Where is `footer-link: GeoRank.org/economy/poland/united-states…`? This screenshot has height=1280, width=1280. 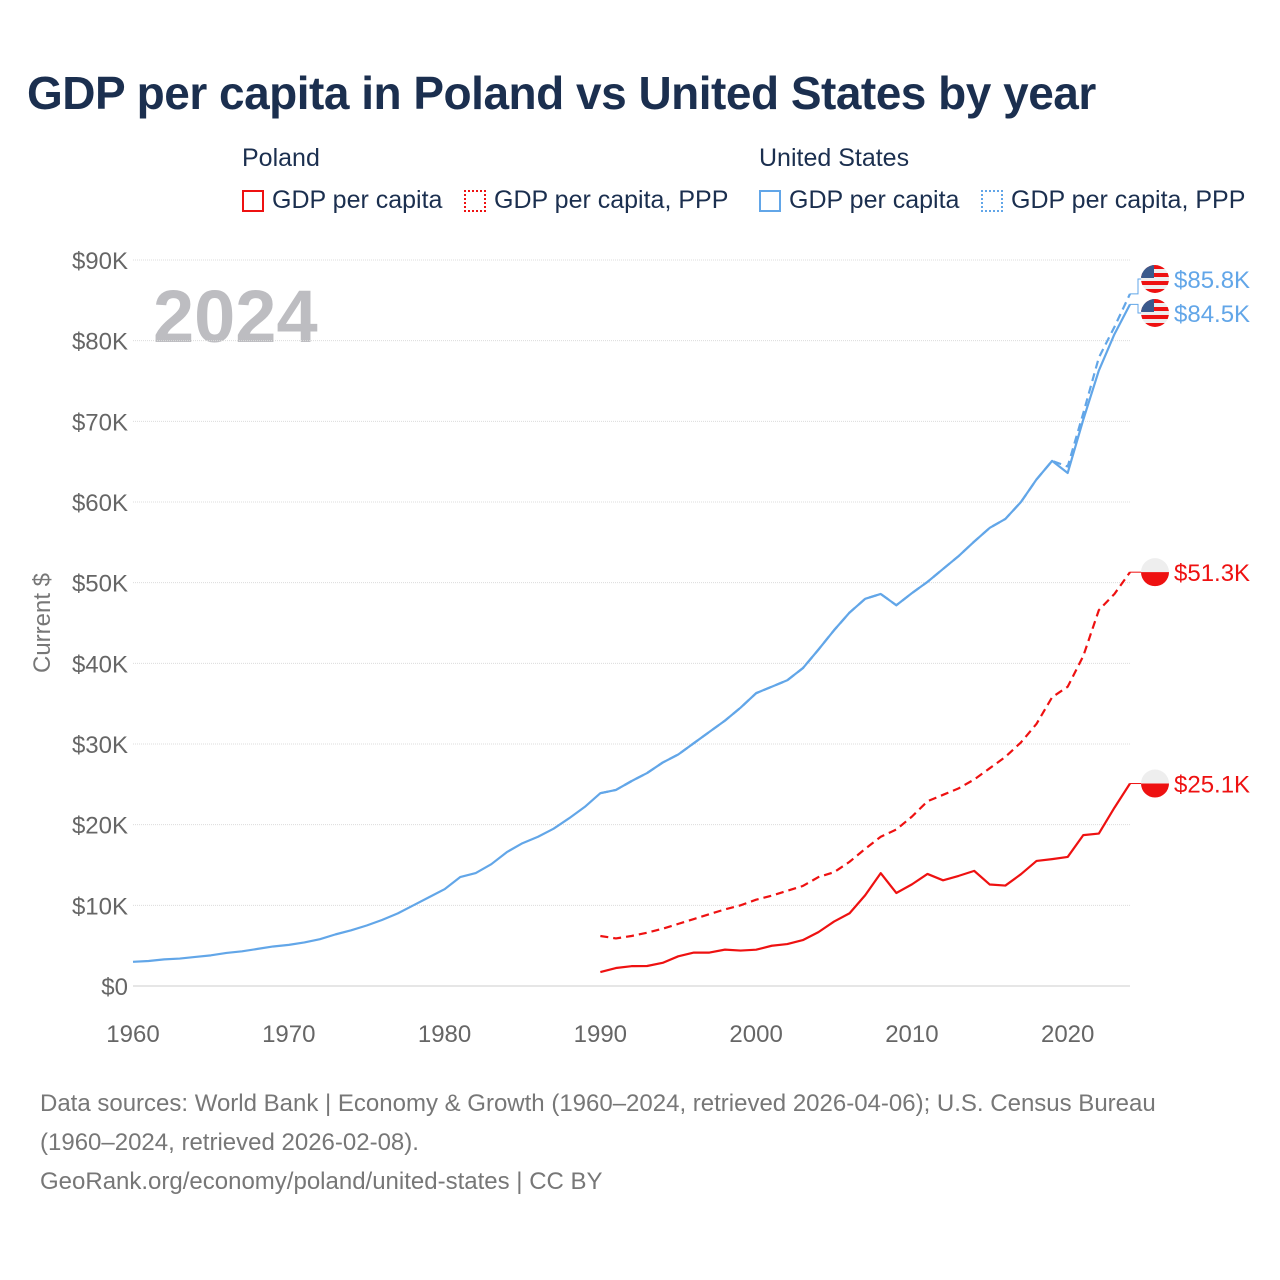
footer-link: GeoRank.org/economy/poland/united-states… is located at coordinates (321, 1181).